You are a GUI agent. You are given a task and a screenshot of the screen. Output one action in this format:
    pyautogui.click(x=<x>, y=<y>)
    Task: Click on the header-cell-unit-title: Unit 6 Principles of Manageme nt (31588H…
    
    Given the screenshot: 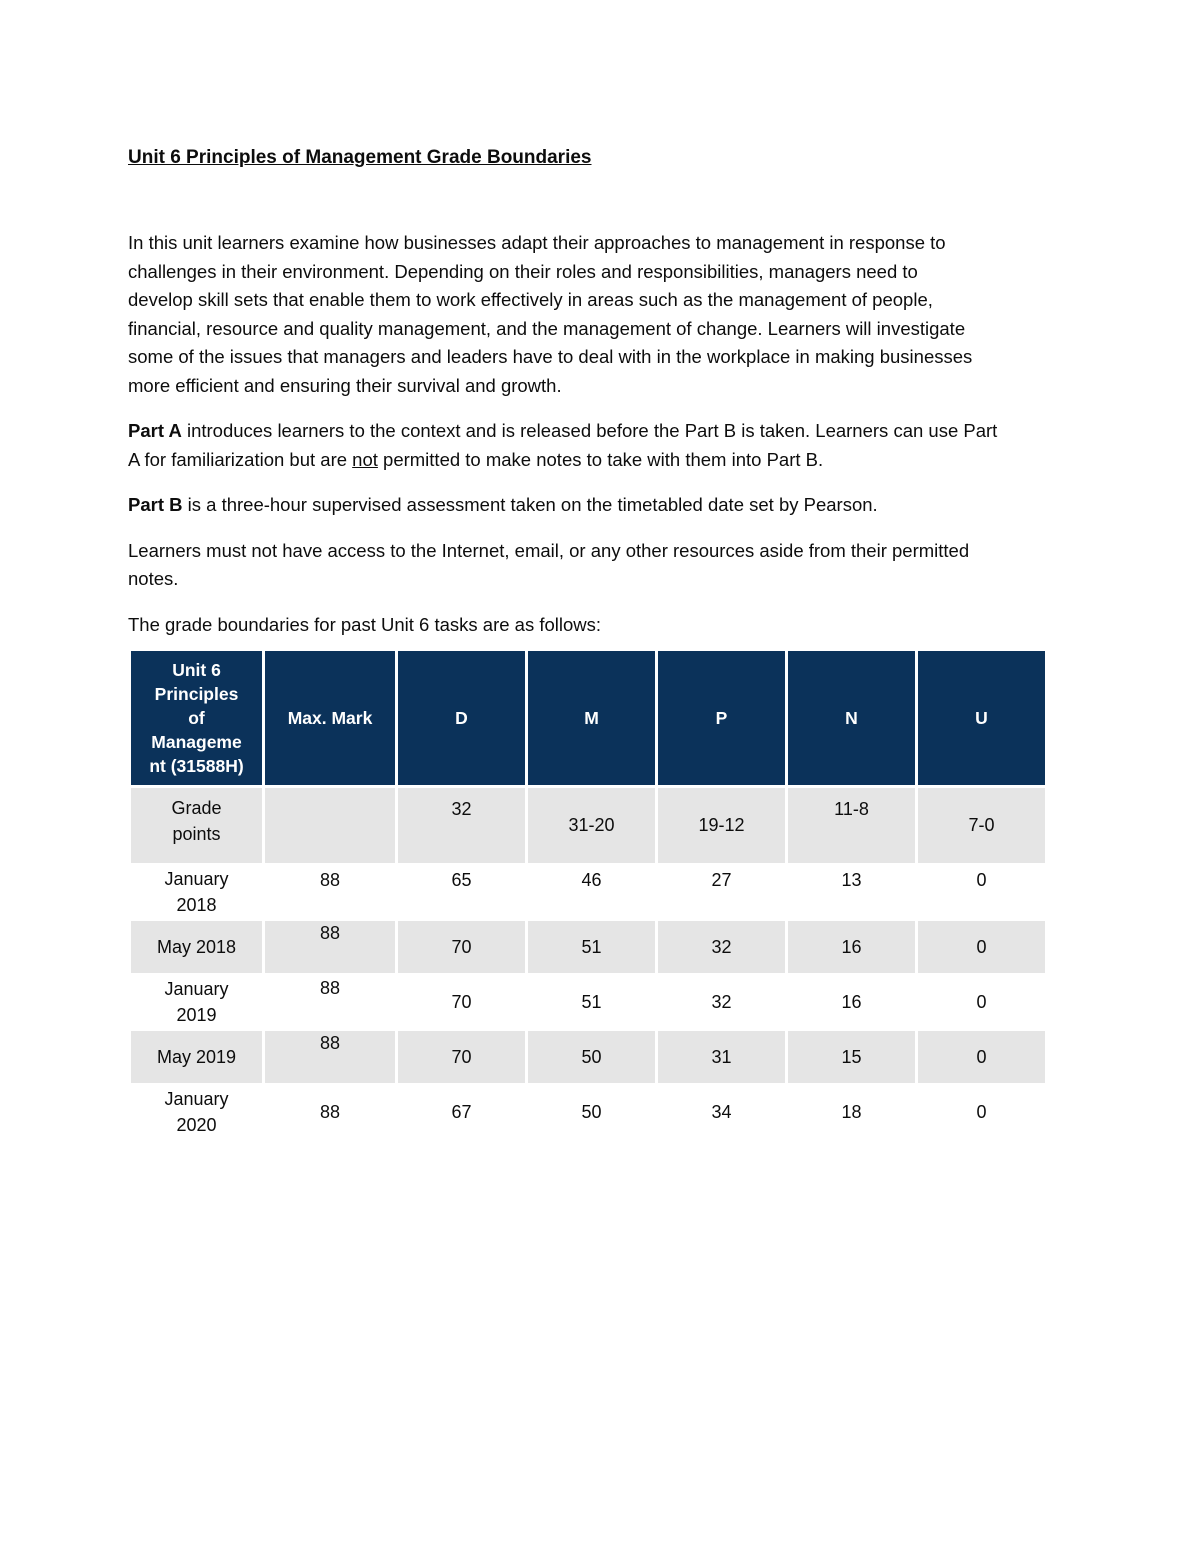 What is the action you would take?
    pyautogui.click(x=196, y=718)
    